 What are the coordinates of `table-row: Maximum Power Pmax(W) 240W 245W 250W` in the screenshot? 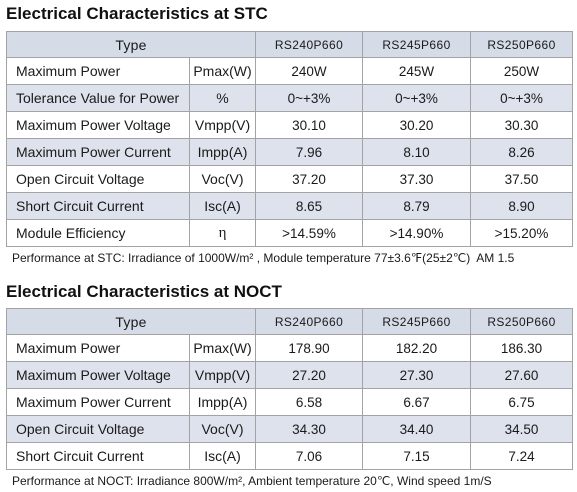 It's located at (289, 71).